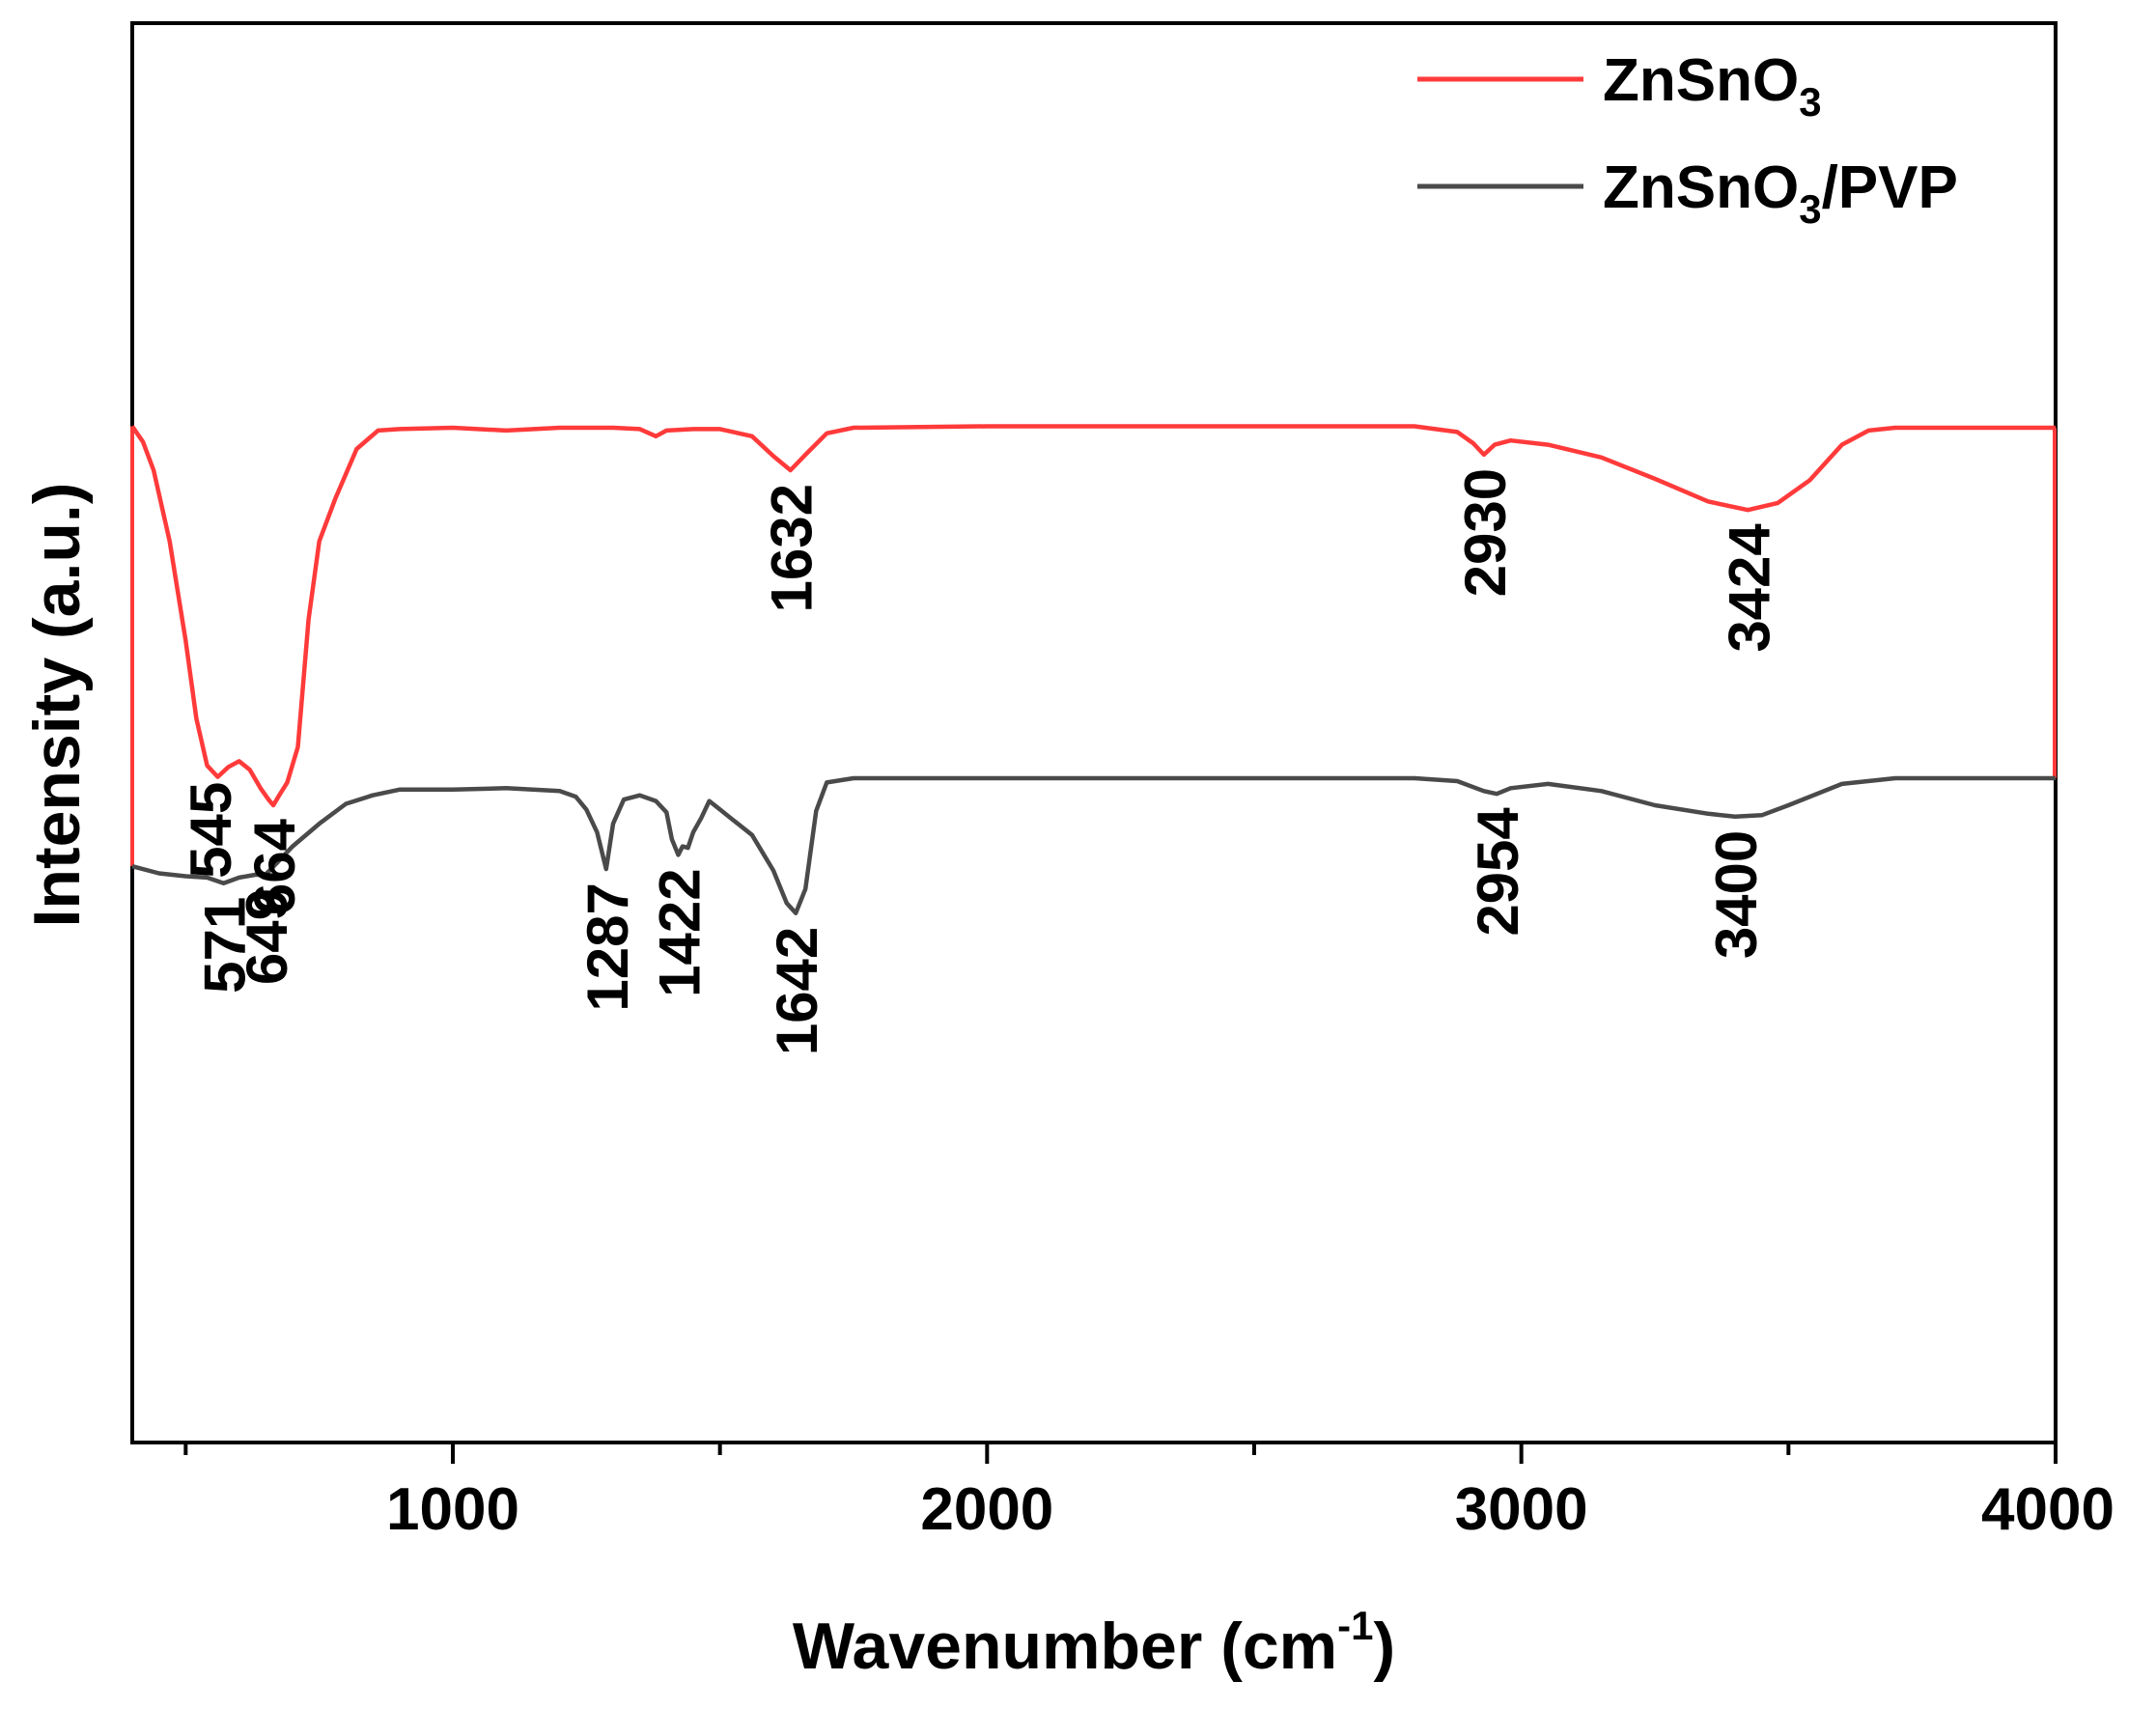 The height and width of the screenshot is (1709, 2156). Describe the element at coordinates (1486, 532) in the screenshot. I see `peak-label: 2930` at that location.